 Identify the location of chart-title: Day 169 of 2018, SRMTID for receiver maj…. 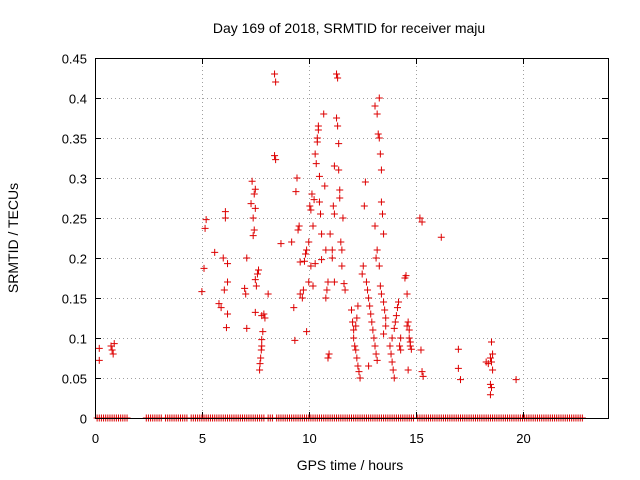
(349, 28).